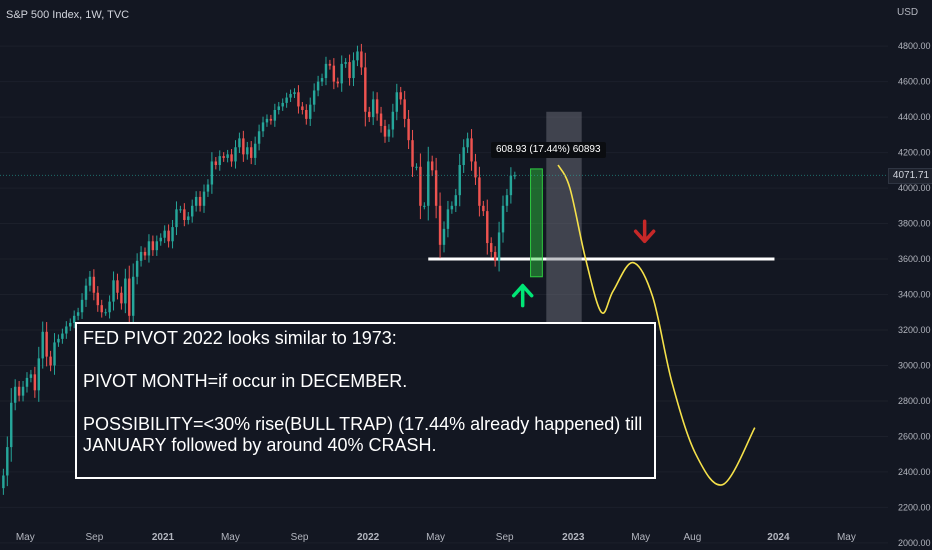  What do you see at coordinates (240, 338) in the screenshot?
I see `annotation-line-1: FED PIVOT 2022 looks similar to 1973:` at bounding box center [240, 338].